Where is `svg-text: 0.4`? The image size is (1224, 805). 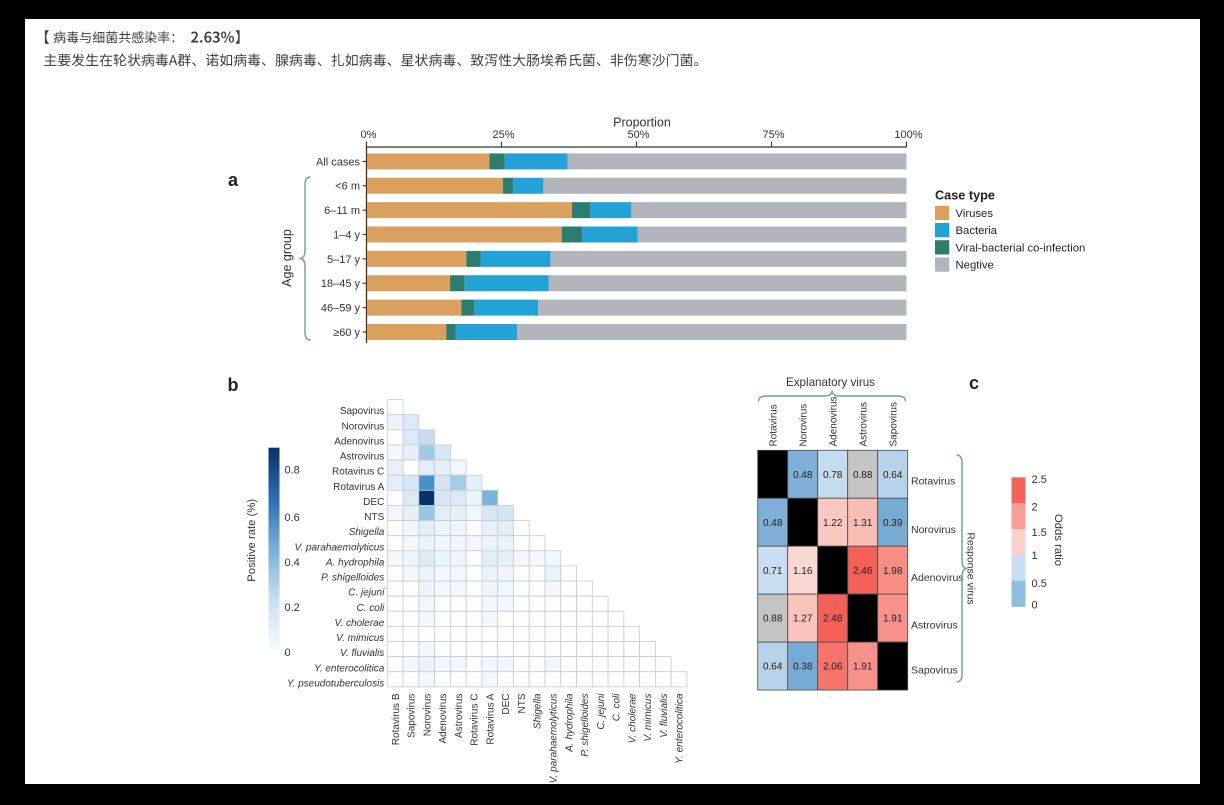 svg-text: 0.4 is located at coordinates (292, 563).